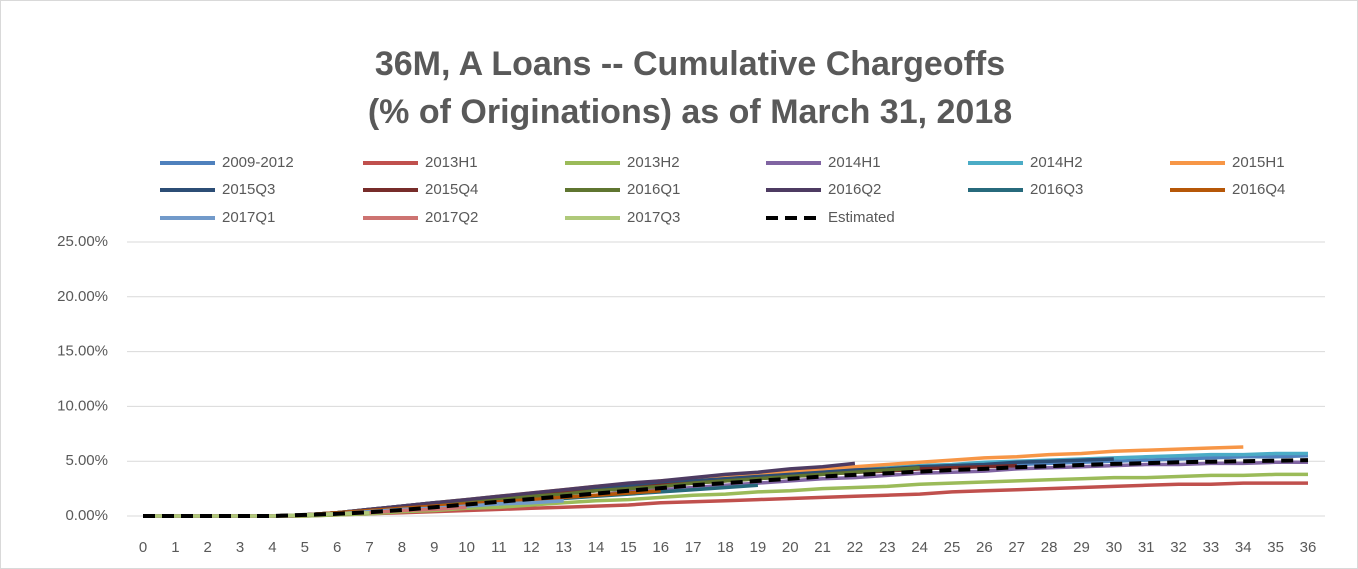 The height and width of the screenshot is (569, 1358). I want to click on y-tick-label: 20.00%, so click(82, 296).